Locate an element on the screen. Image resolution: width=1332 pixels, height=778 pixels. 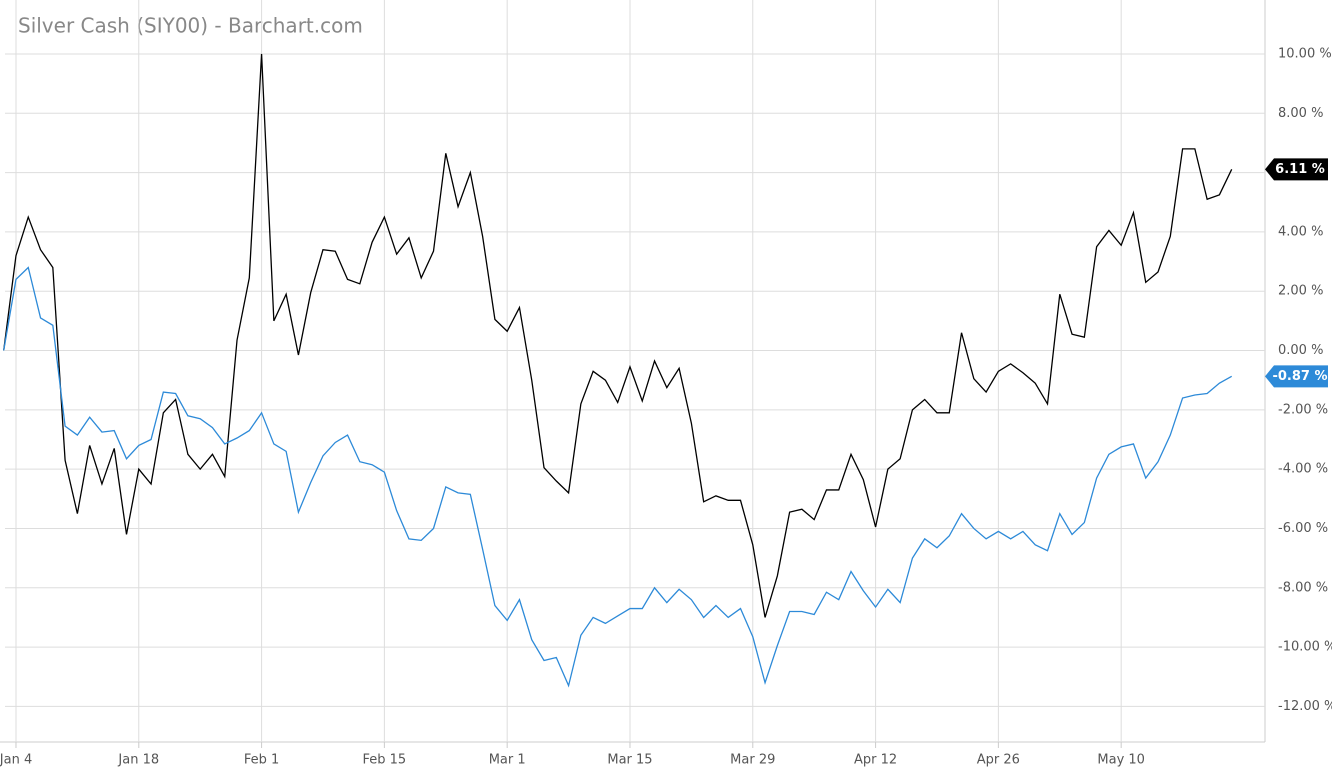
chart-title: Silver Cash (SIY00) - Barchart.com is located at coordinates (190, 26).